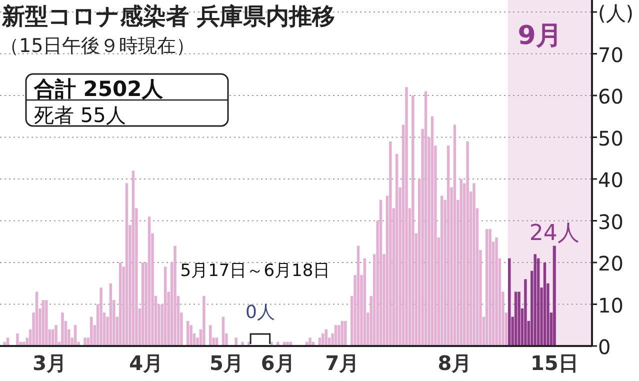 The width and height of the screenshot is (639, 381). Describe the element at coordinates (554, 363) in the screenshot. I see `x-tick-label: 15日` at that location.